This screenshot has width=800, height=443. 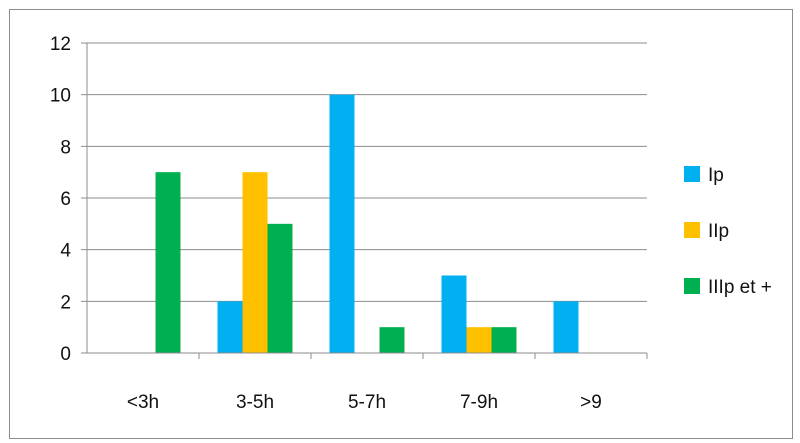 What do you see at coordinates (65, 199) in the screenshot?
I see `y-tick-label: 6` at bounding box center [65, 199].